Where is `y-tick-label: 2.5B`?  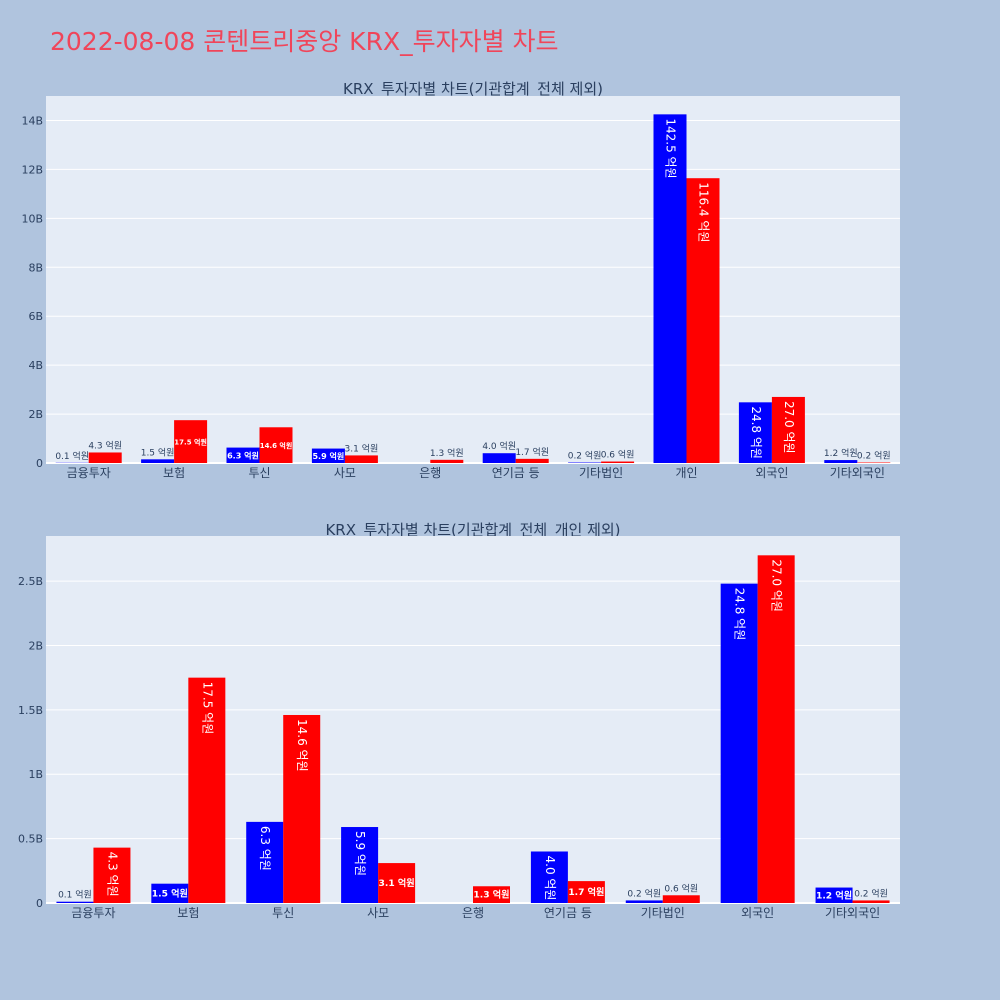
y-tick-label: 2.5B is located at coordinates (30, 581).